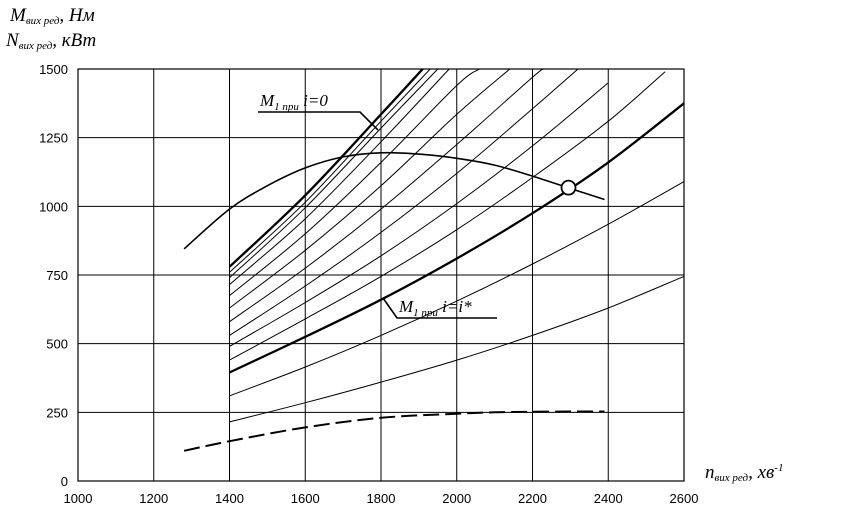 Image resolution: width=849 pixels, height=515 pixels. What do you see at coordinates (318, 121) in the screenshot?
I see `annotation-leader-i0` at bounding box center [318, 121].